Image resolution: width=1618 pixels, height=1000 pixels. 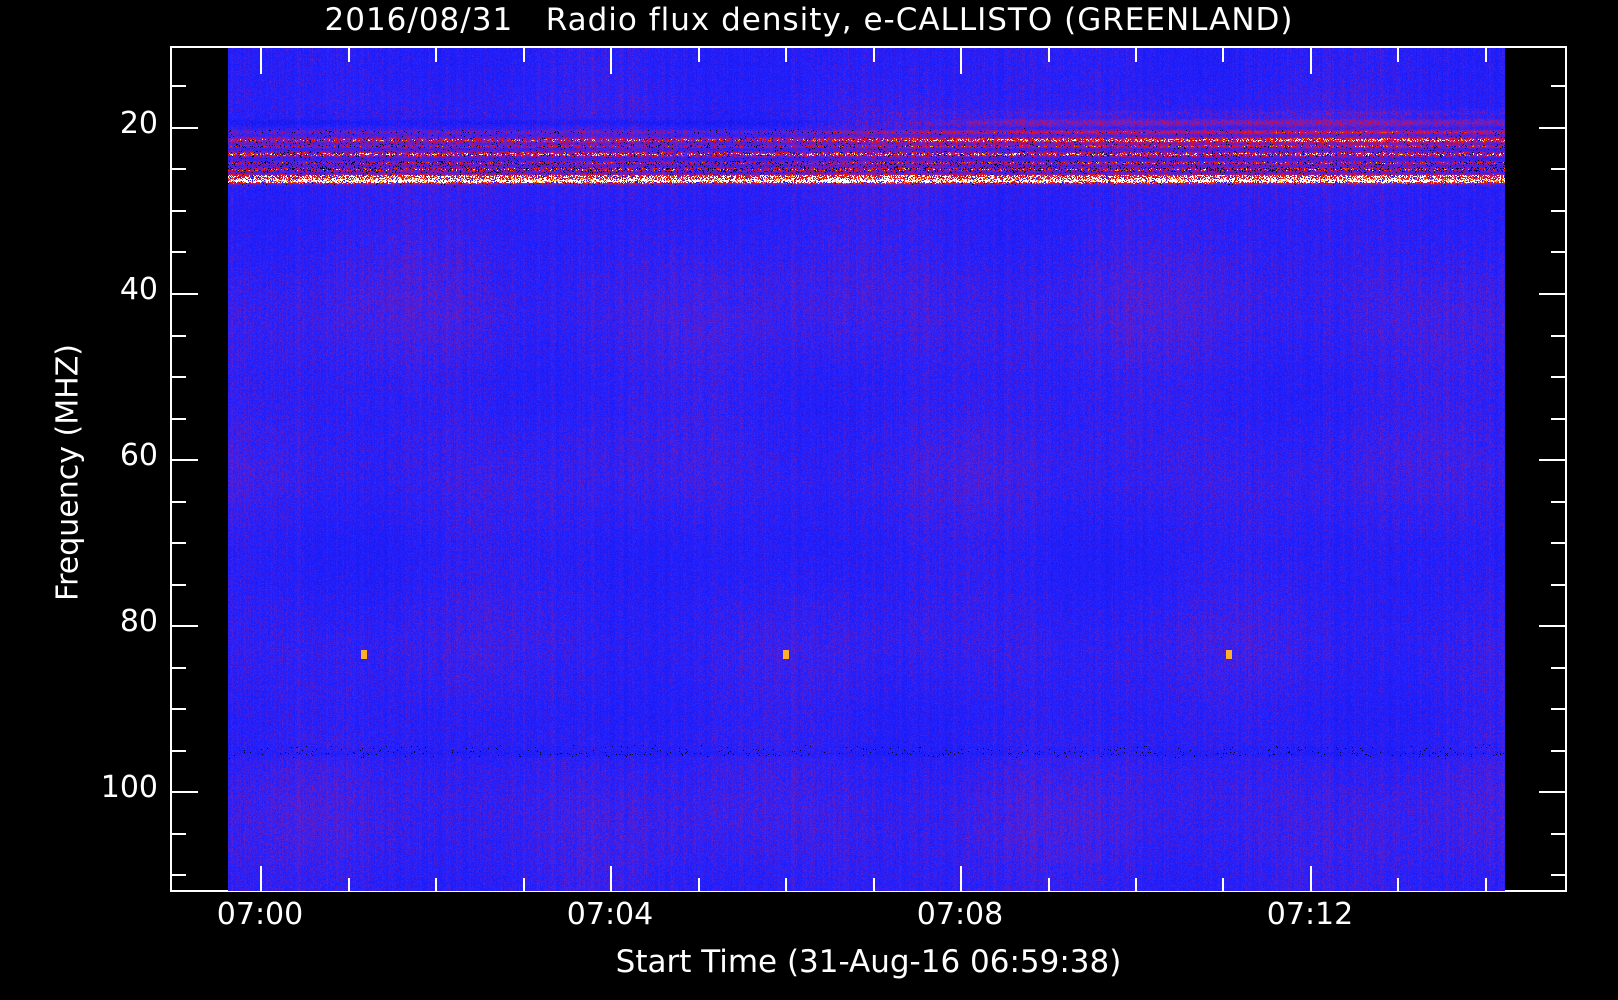 I want to click on y-axis-tick-label: 20, so click(x=138, y=123).